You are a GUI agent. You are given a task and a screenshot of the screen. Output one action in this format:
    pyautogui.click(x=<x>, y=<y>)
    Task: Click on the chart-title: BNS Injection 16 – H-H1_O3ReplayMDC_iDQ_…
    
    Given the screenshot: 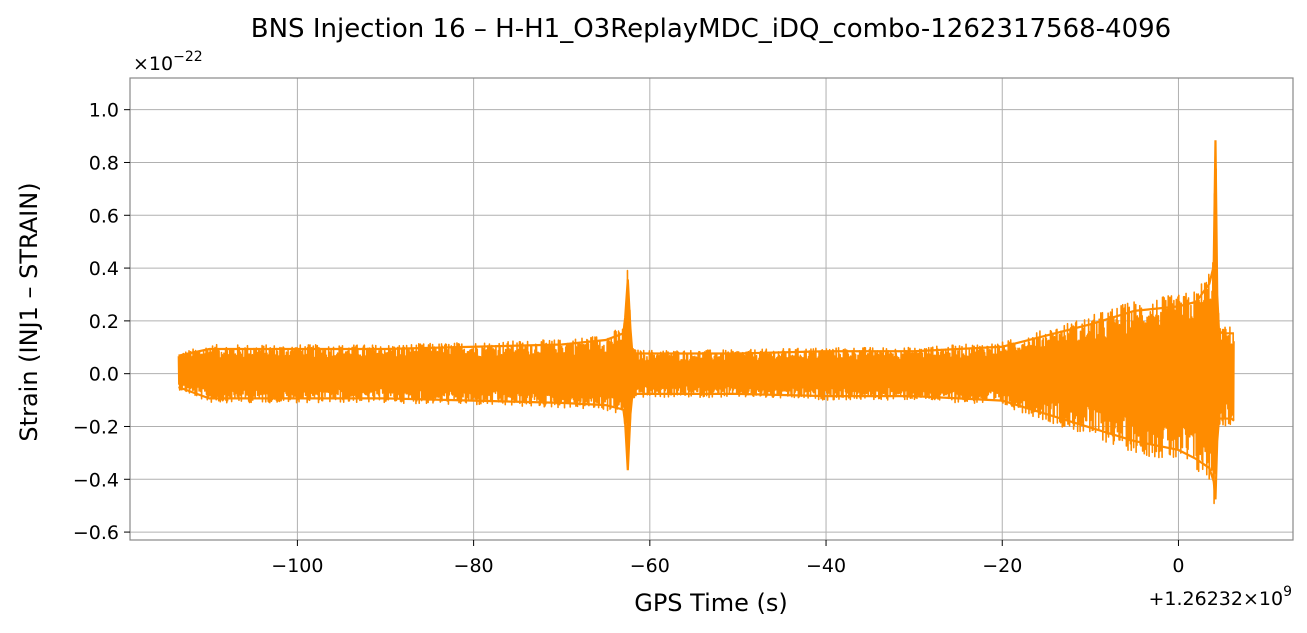 What is the action you would take?
    pyautogui.click(x=711, y=29)
    